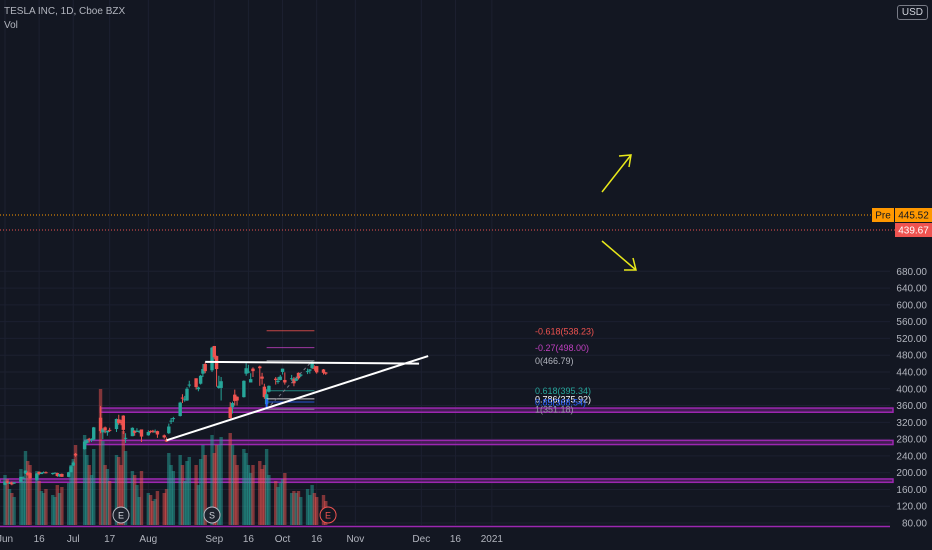  What do you see at coordinates (563, 391) in the screenshot?
I see `fib-level-label: 0.618(395.34)` at bounding box center [563, 391].